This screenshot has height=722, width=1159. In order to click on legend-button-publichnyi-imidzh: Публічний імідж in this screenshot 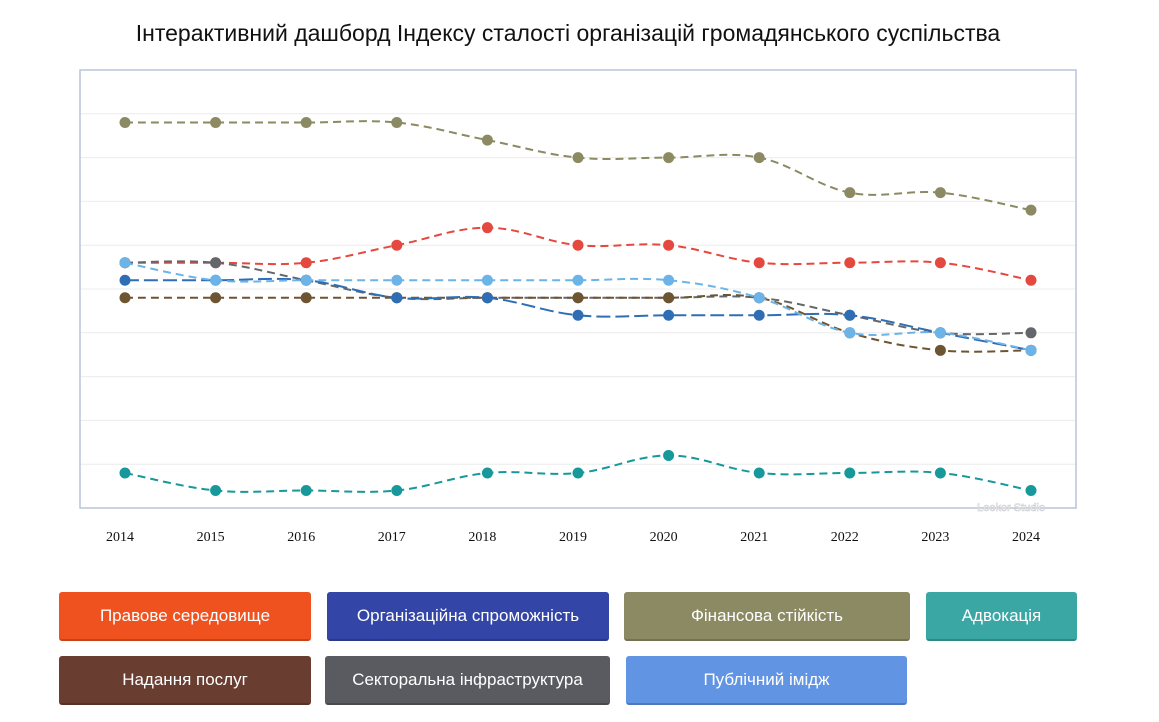, I will do `click(766, 680)`.